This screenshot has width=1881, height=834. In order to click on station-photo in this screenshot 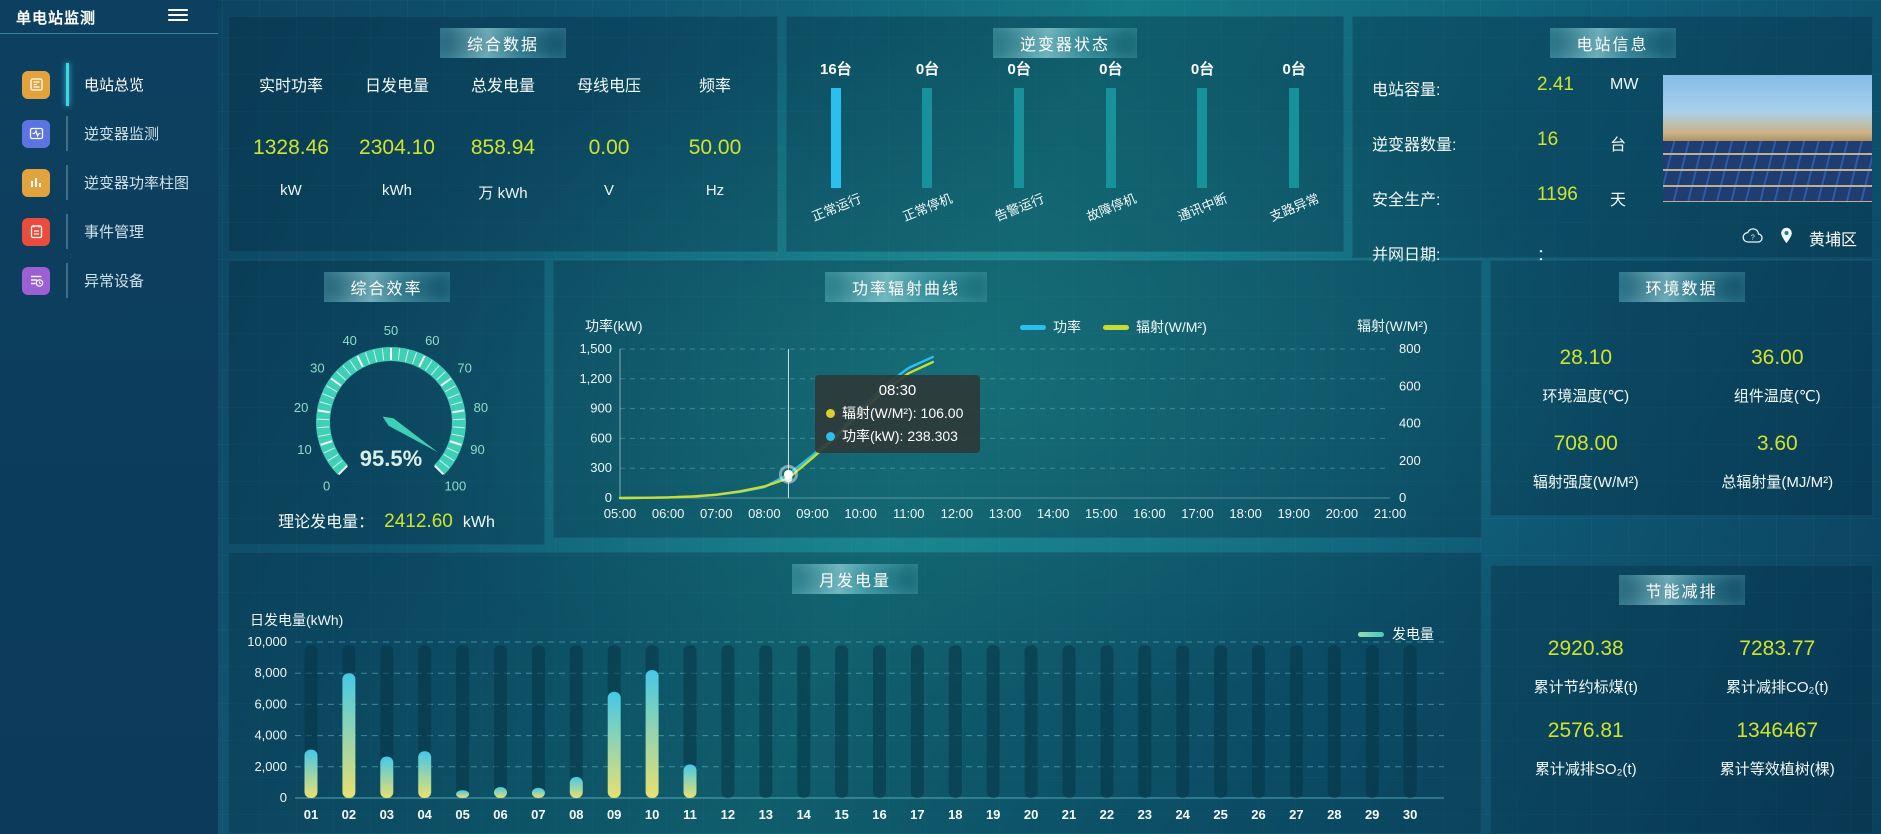, I will do `click(1767, 138)`.